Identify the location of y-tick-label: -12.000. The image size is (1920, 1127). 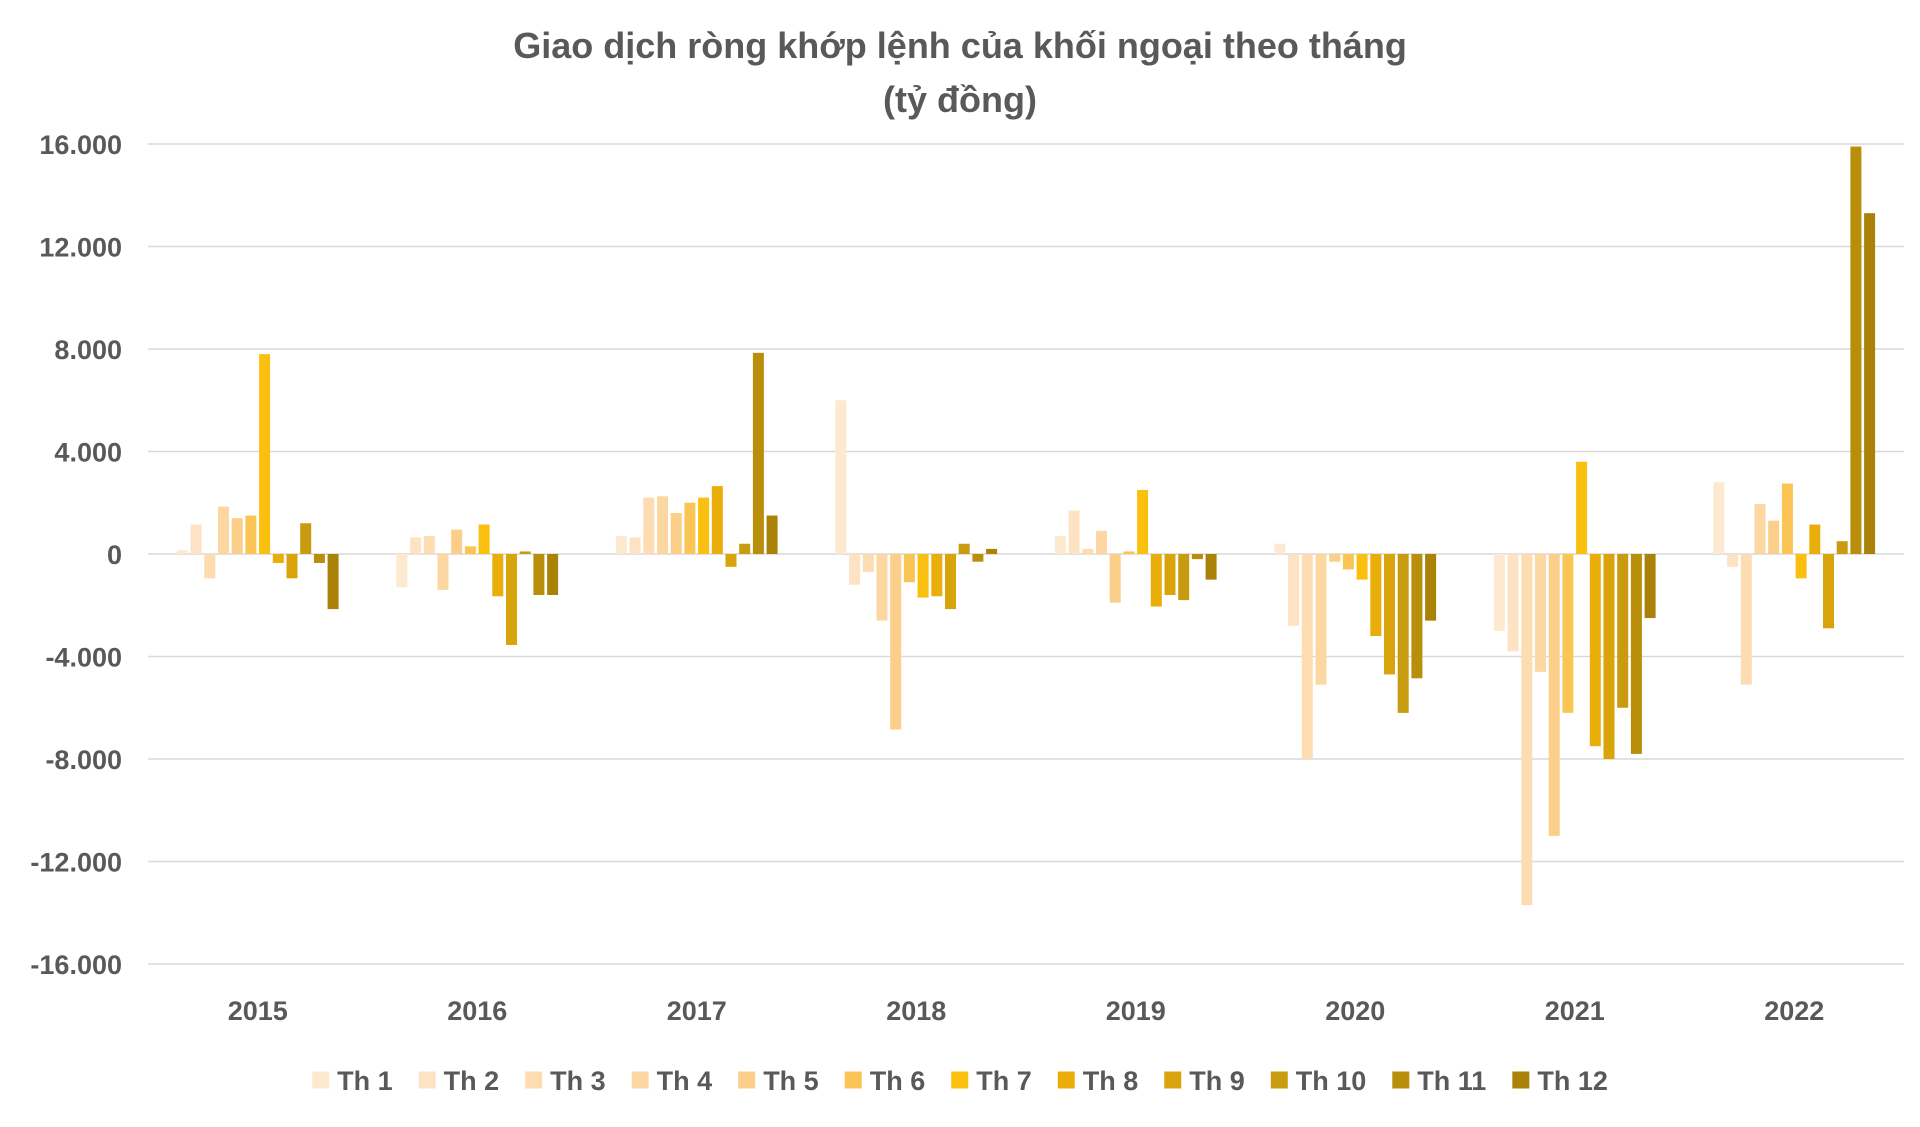
(76, 863).